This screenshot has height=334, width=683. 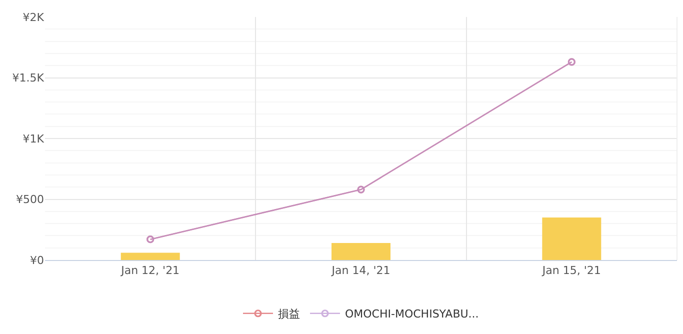 What do you see at coordinates (360, 271) in the screenshot?
I see `x-tick-label: Jan 14, '21` at bounding box center [360, 271].